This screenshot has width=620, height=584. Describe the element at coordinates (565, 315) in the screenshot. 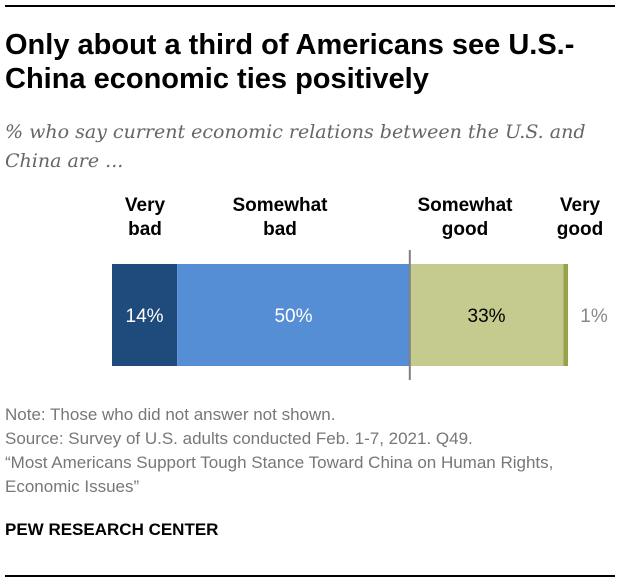

I see `bar-very-good` at that location.